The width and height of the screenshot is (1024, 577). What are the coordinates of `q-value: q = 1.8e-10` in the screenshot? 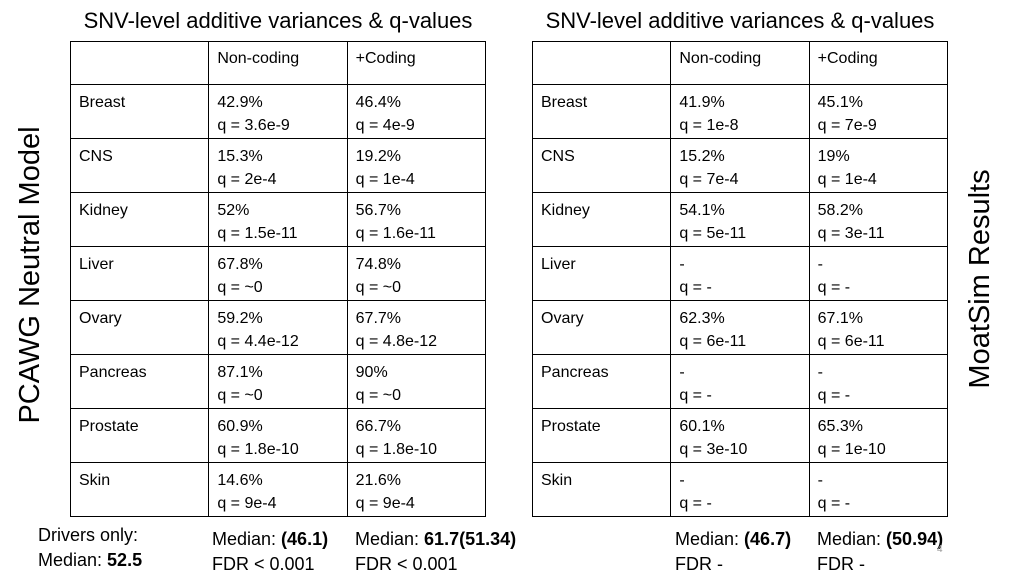 It's located at (258, 449).